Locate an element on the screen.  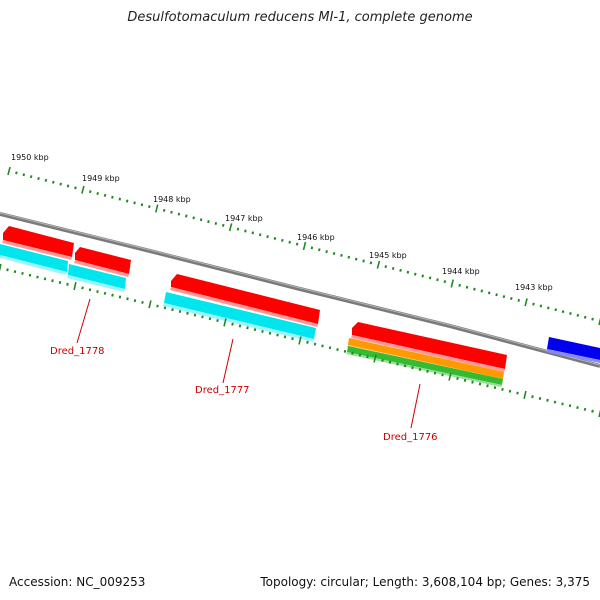
scale-label-1947: 1947 kbp is located at coordinates (244, 218).